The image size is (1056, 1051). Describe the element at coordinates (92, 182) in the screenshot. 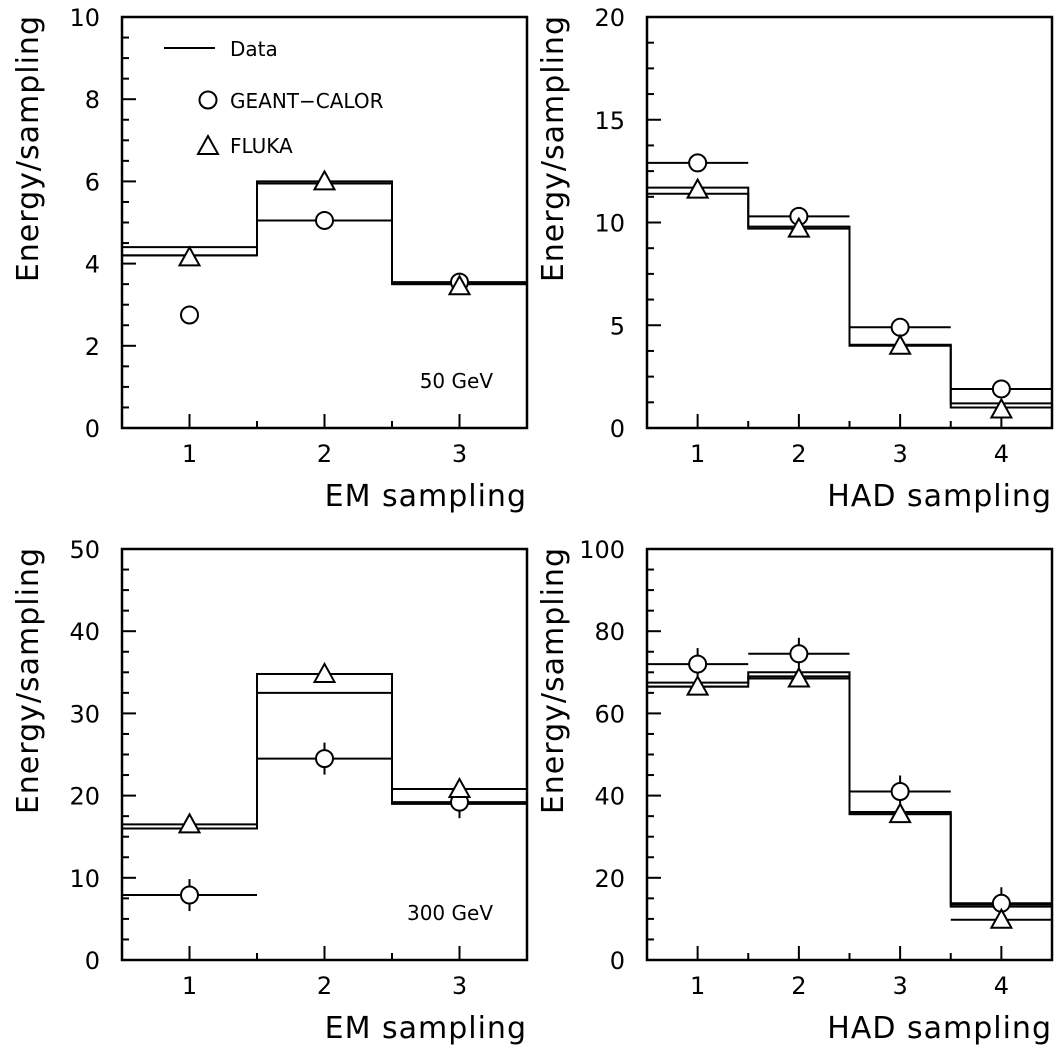

I see `y-tick-label: 6` at that location.